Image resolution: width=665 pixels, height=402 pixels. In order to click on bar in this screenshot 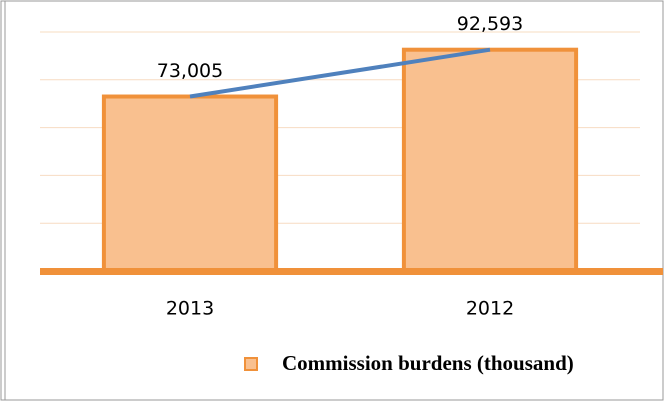, I will do `click(190, 183)`.